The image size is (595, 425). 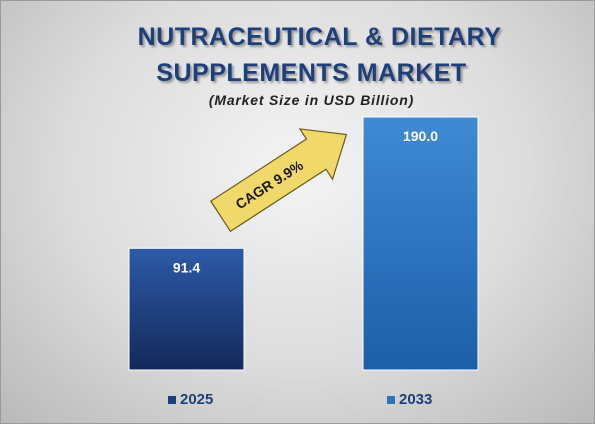 I want to click on legend-label-2025: 2025, so click(x=197, y=399).